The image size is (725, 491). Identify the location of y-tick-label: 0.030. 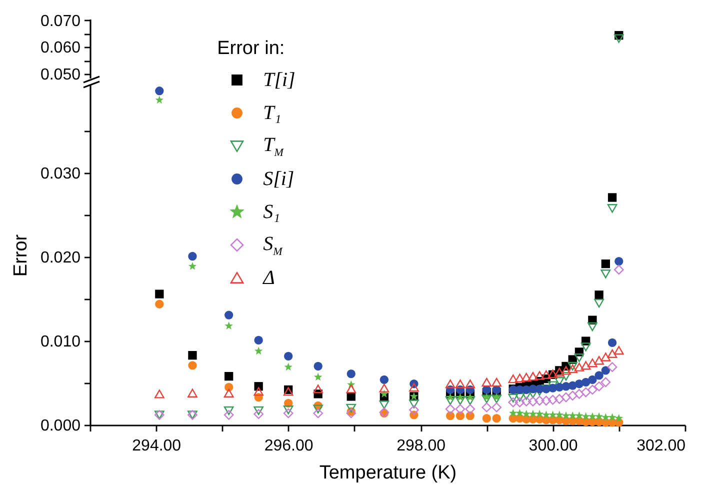
(60, 174).